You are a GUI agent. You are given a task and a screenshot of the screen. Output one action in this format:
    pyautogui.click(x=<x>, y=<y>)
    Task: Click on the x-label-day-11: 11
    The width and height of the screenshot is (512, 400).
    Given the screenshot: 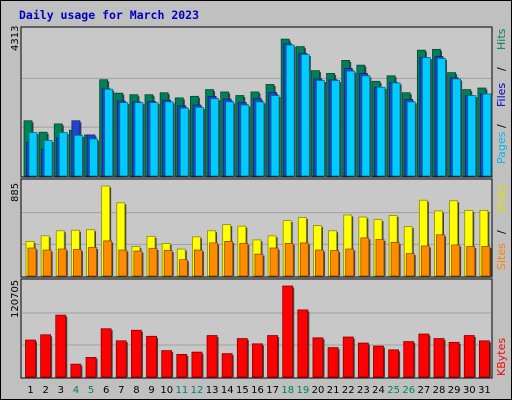 What is the action you would take?
    pyautogui.click(x=181, y=390)
    